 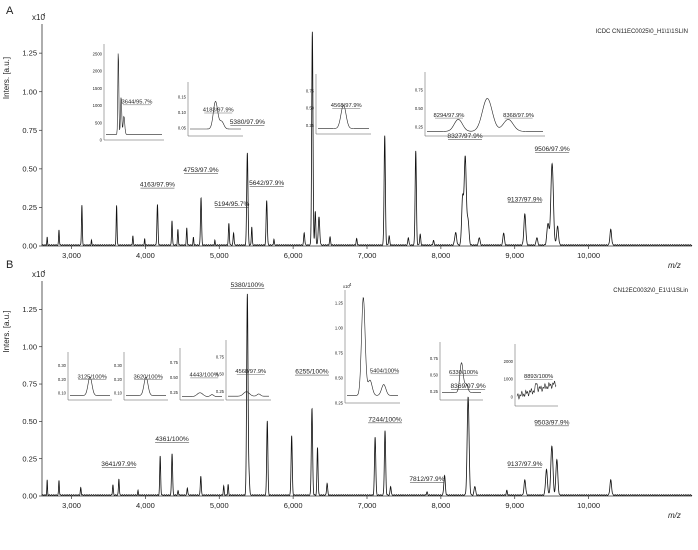 What do you see at coordinates (10, 11) in the screenshot?
I see `panel-letter: A` at bounding box center [10, 11].